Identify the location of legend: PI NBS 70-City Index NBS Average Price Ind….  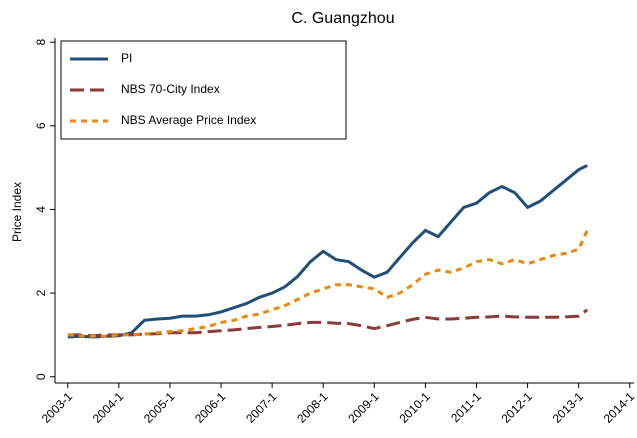
(203, 90).